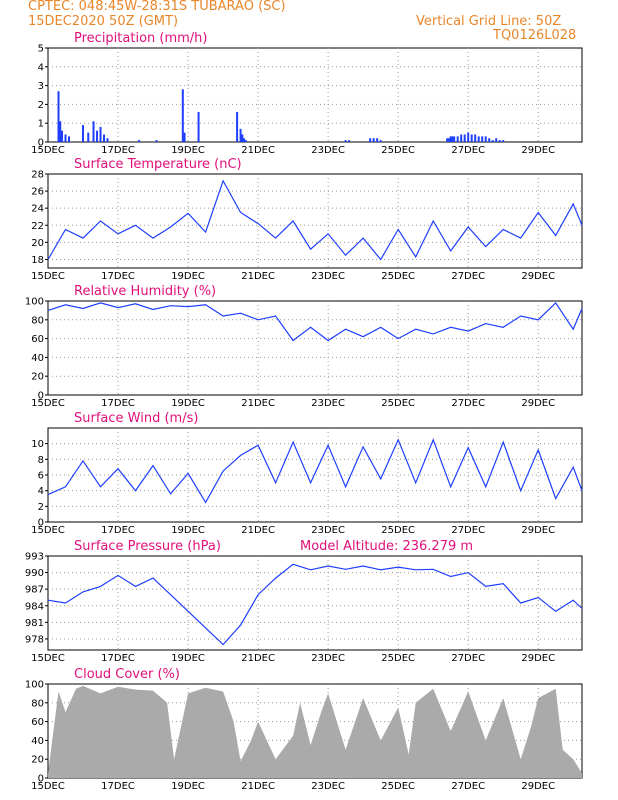  Describe the element at coordinates (34, 573) in the screenshot. I see `y-tick-label: 990` at that location.